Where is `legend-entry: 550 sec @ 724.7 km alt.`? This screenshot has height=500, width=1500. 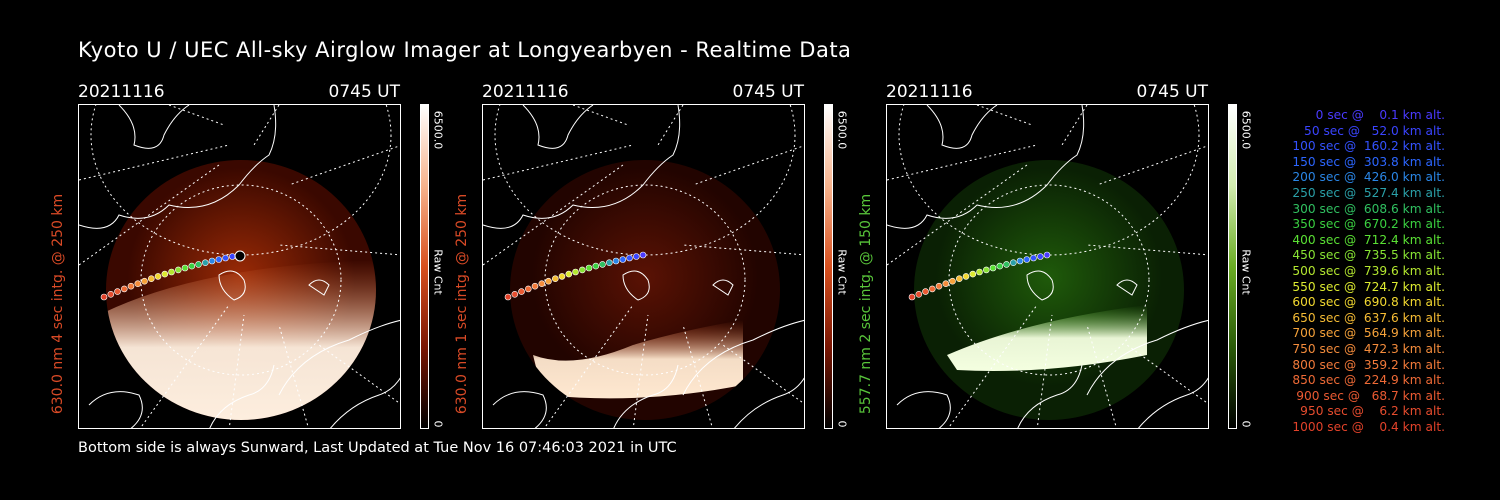
legend-entry: 550 sec @ 724.7 km alt. is located at coordinates (1366, 286).